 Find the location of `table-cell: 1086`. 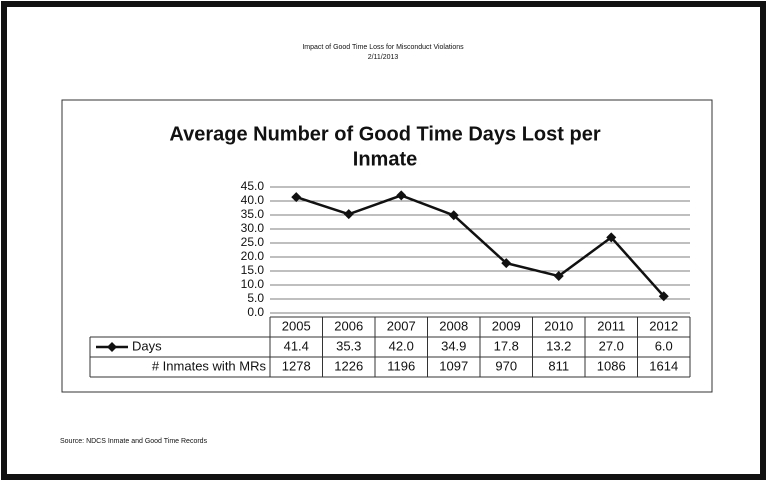

table-cell: 1086 is located at coordinates (611, 365).